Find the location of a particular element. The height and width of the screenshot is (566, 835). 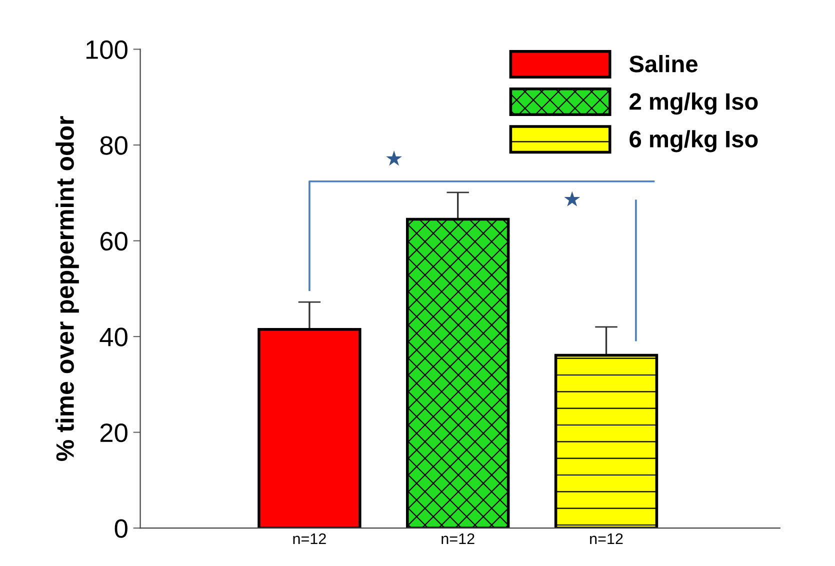

y-tick-label: 100 is located at coordinates (107, 50).